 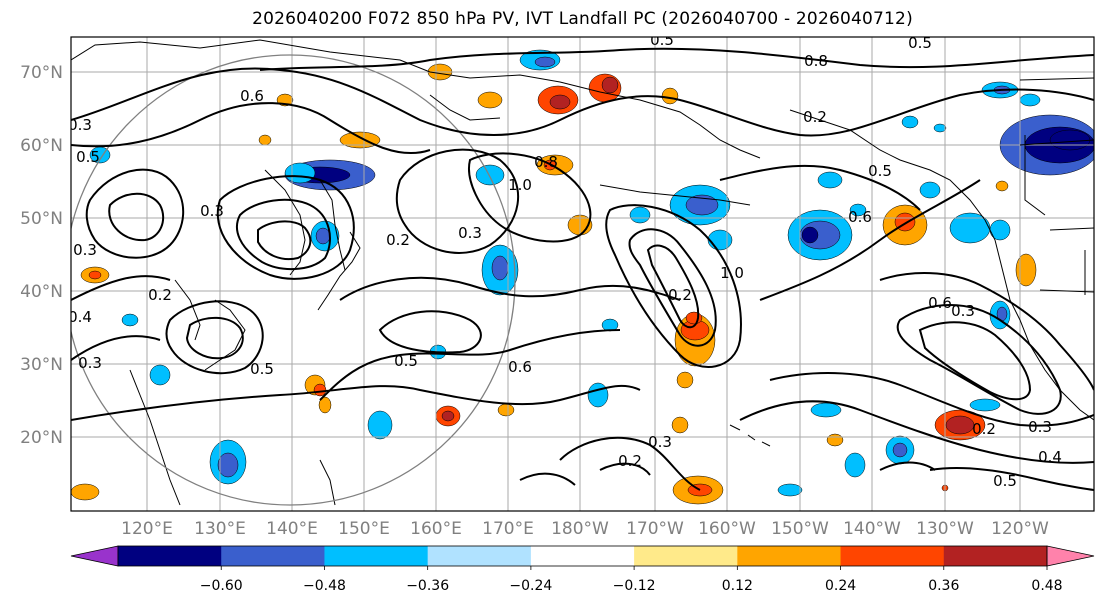 What do you see at coordinates (94, 556) in the screenshot?
I see `colorbar-extend-low` at bounding box center [94, 556].